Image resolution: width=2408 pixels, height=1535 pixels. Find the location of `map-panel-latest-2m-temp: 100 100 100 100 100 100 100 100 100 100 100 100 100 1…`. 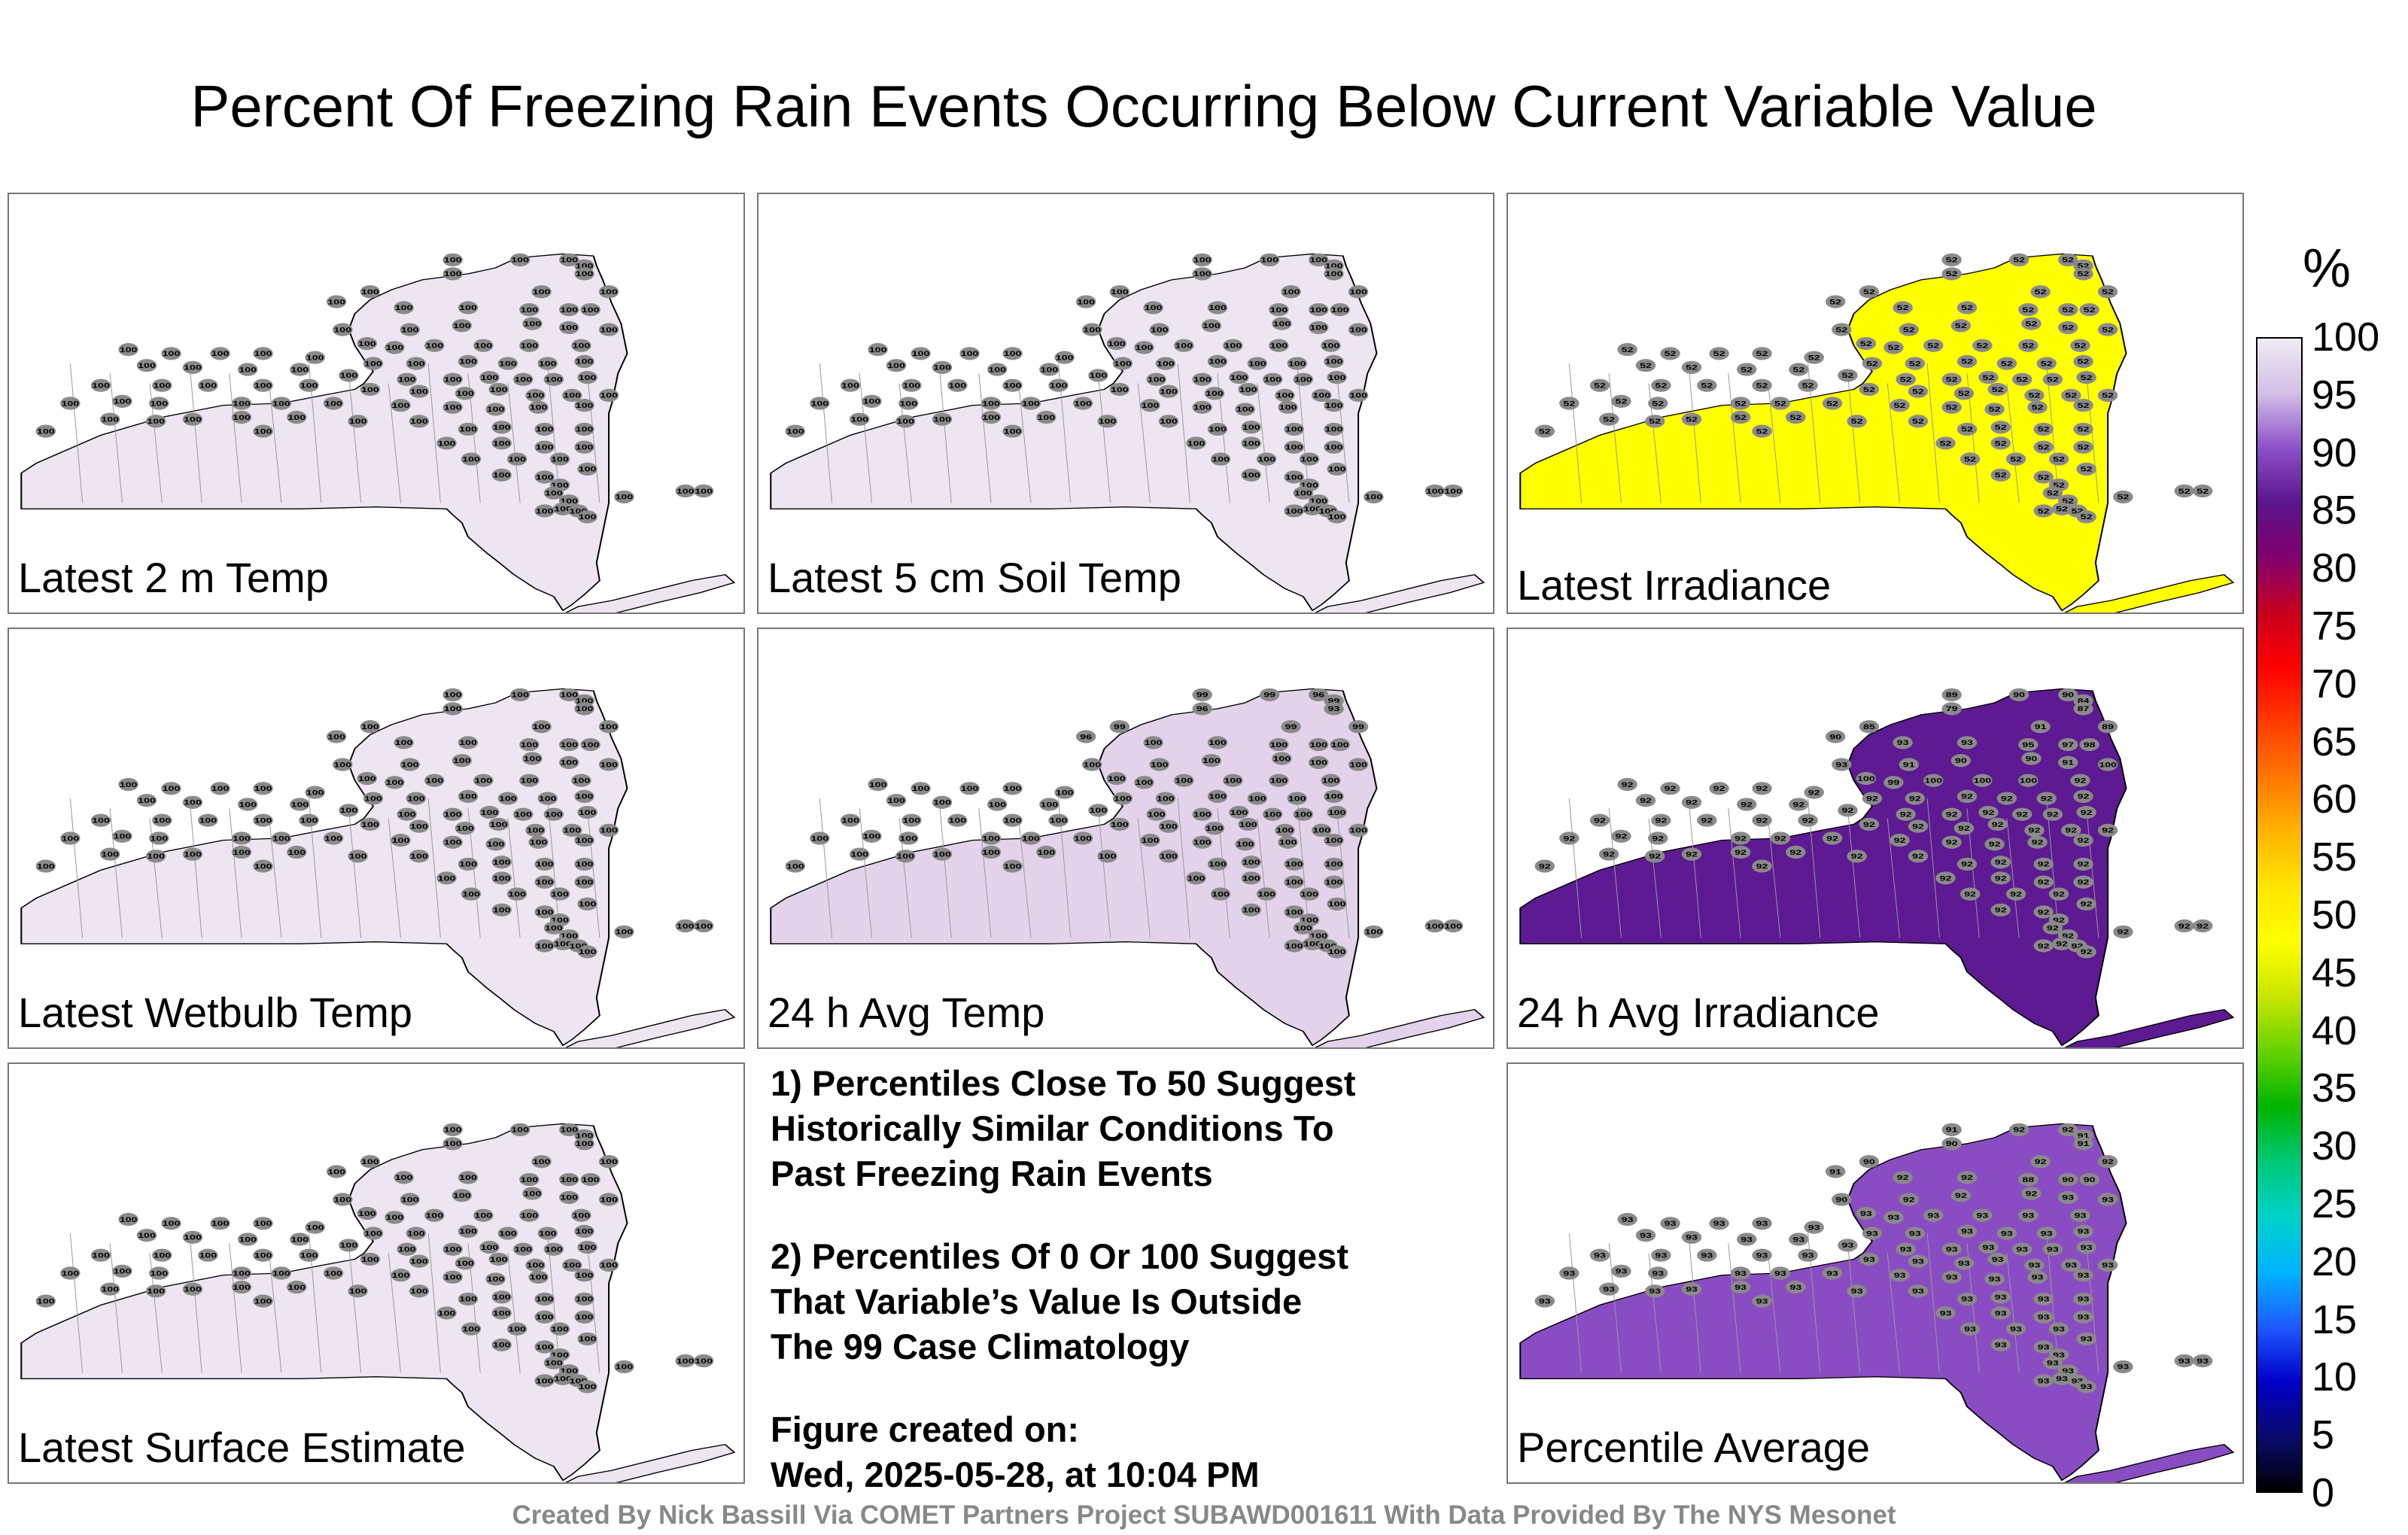

map-panel-latest-2m-temp: 100 100 100 100 100 100 100 100 100 100 100 100 100 1… is located at coordinates (376, 403).